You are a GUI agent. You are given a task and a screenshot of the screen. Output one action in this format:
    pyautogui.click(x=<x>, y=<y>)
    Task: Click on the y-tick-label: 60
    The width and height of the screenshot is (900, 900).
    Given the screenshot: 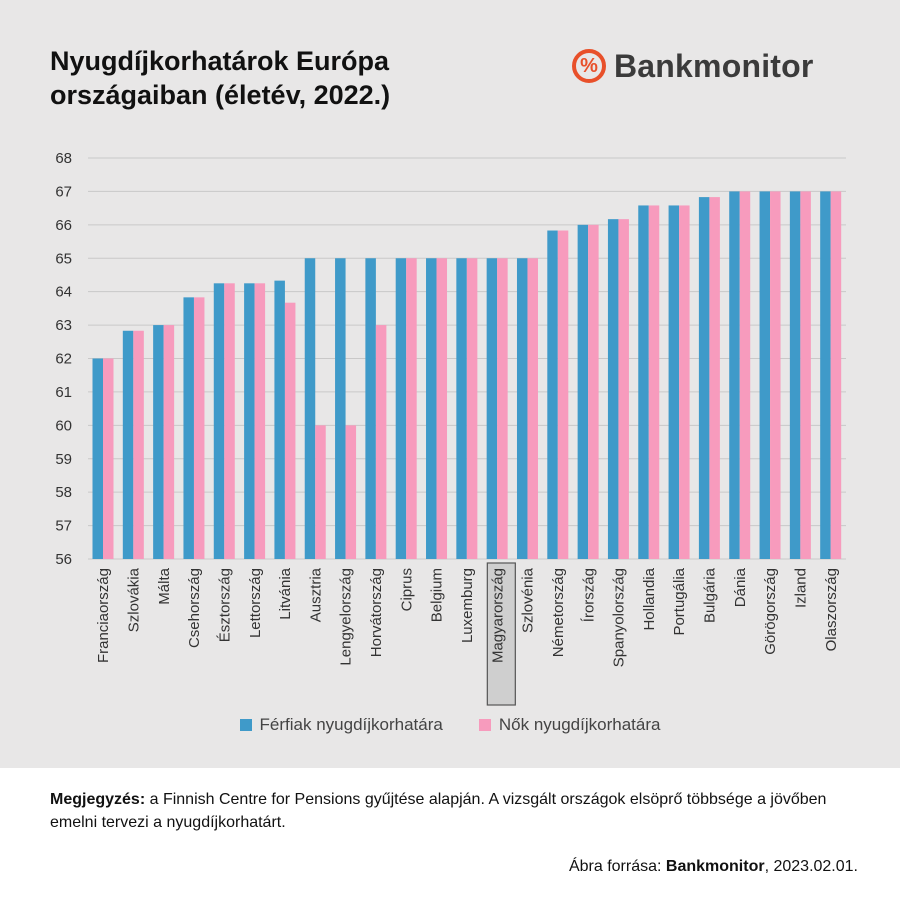 What is the action you would take?
    pyautogui.click(x=63, y=425)
    